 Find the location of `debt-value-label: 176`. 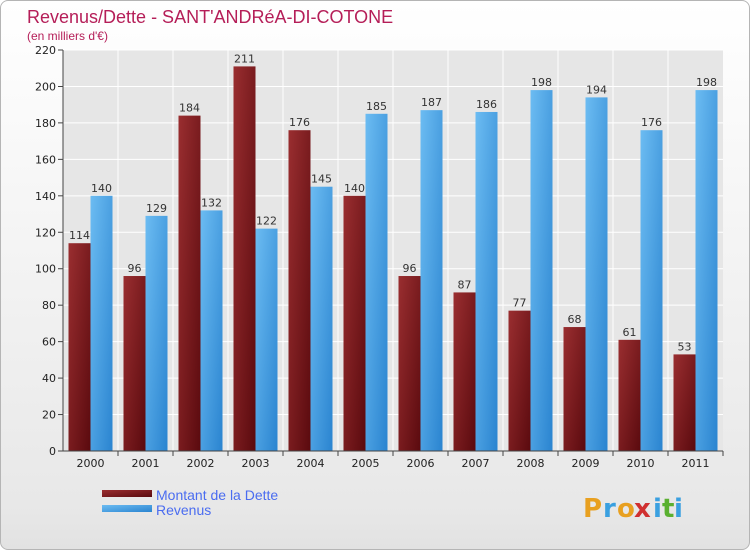

debt-value-label: 176 is located at coordinates (299, 122).